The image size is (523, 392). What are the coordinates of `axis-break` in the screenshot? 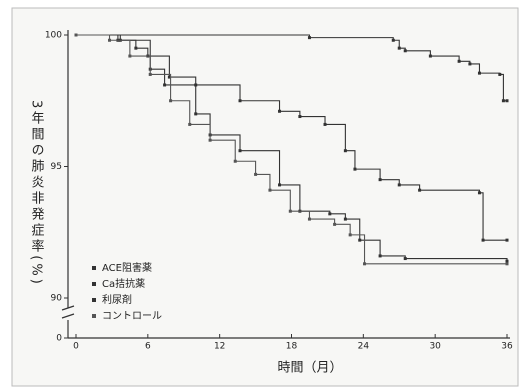 It's located at (68, 312).